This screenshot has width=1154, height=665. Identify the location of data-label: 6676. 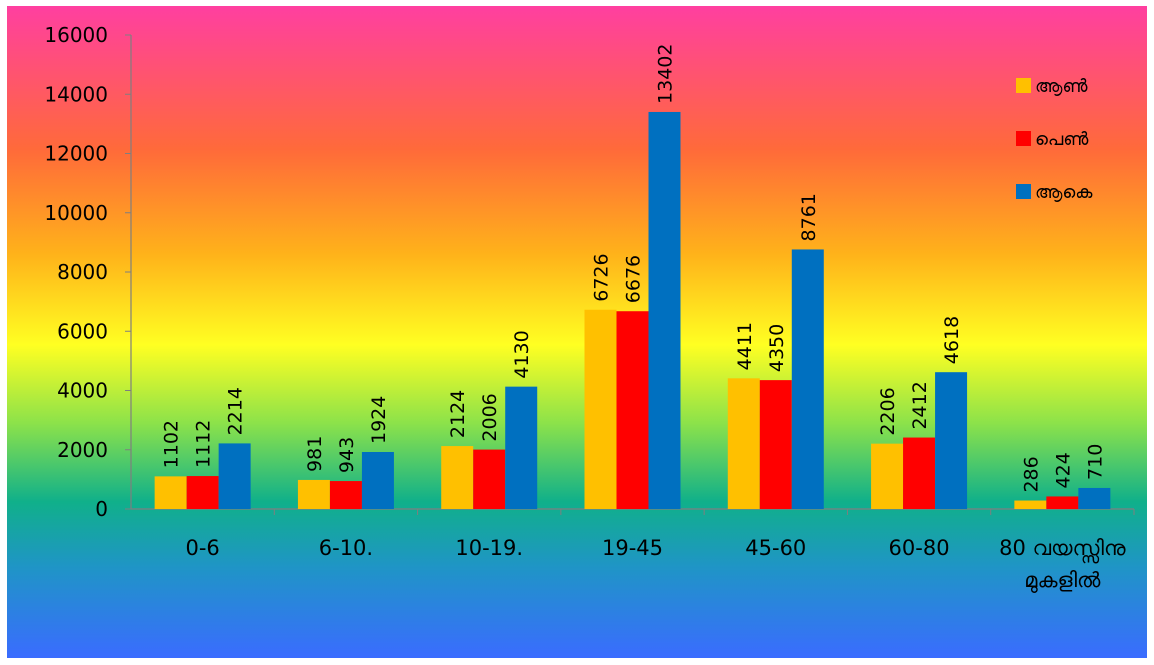
(634, 279).